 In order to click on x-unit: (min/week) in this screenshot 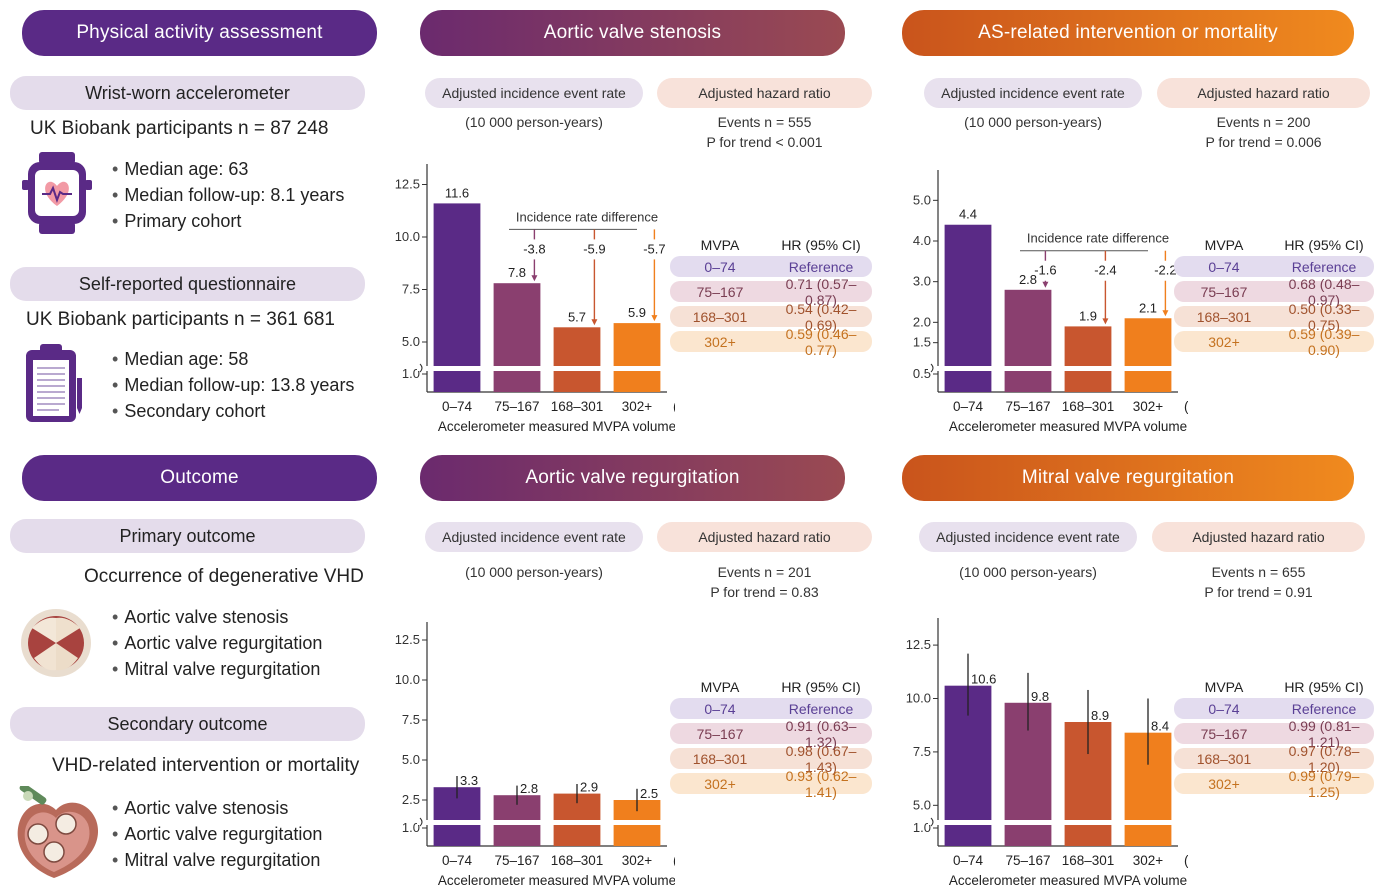, I will do `click(1186, 860)`.